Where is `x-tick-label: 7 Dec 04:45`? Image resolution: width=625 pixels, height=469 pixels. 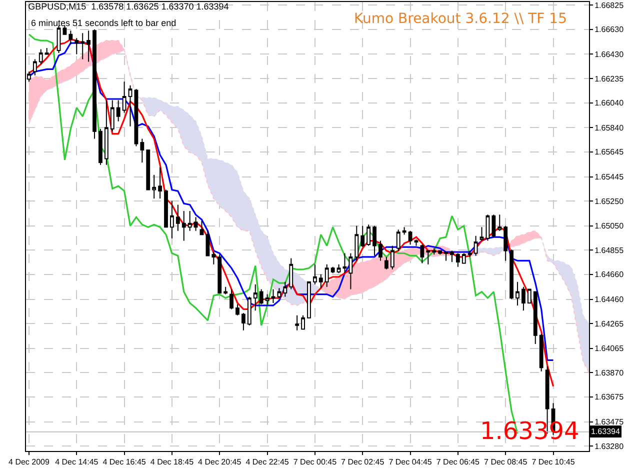
x-tick-label: 7 Dec 04:45 is located at coordinates (410, 462).